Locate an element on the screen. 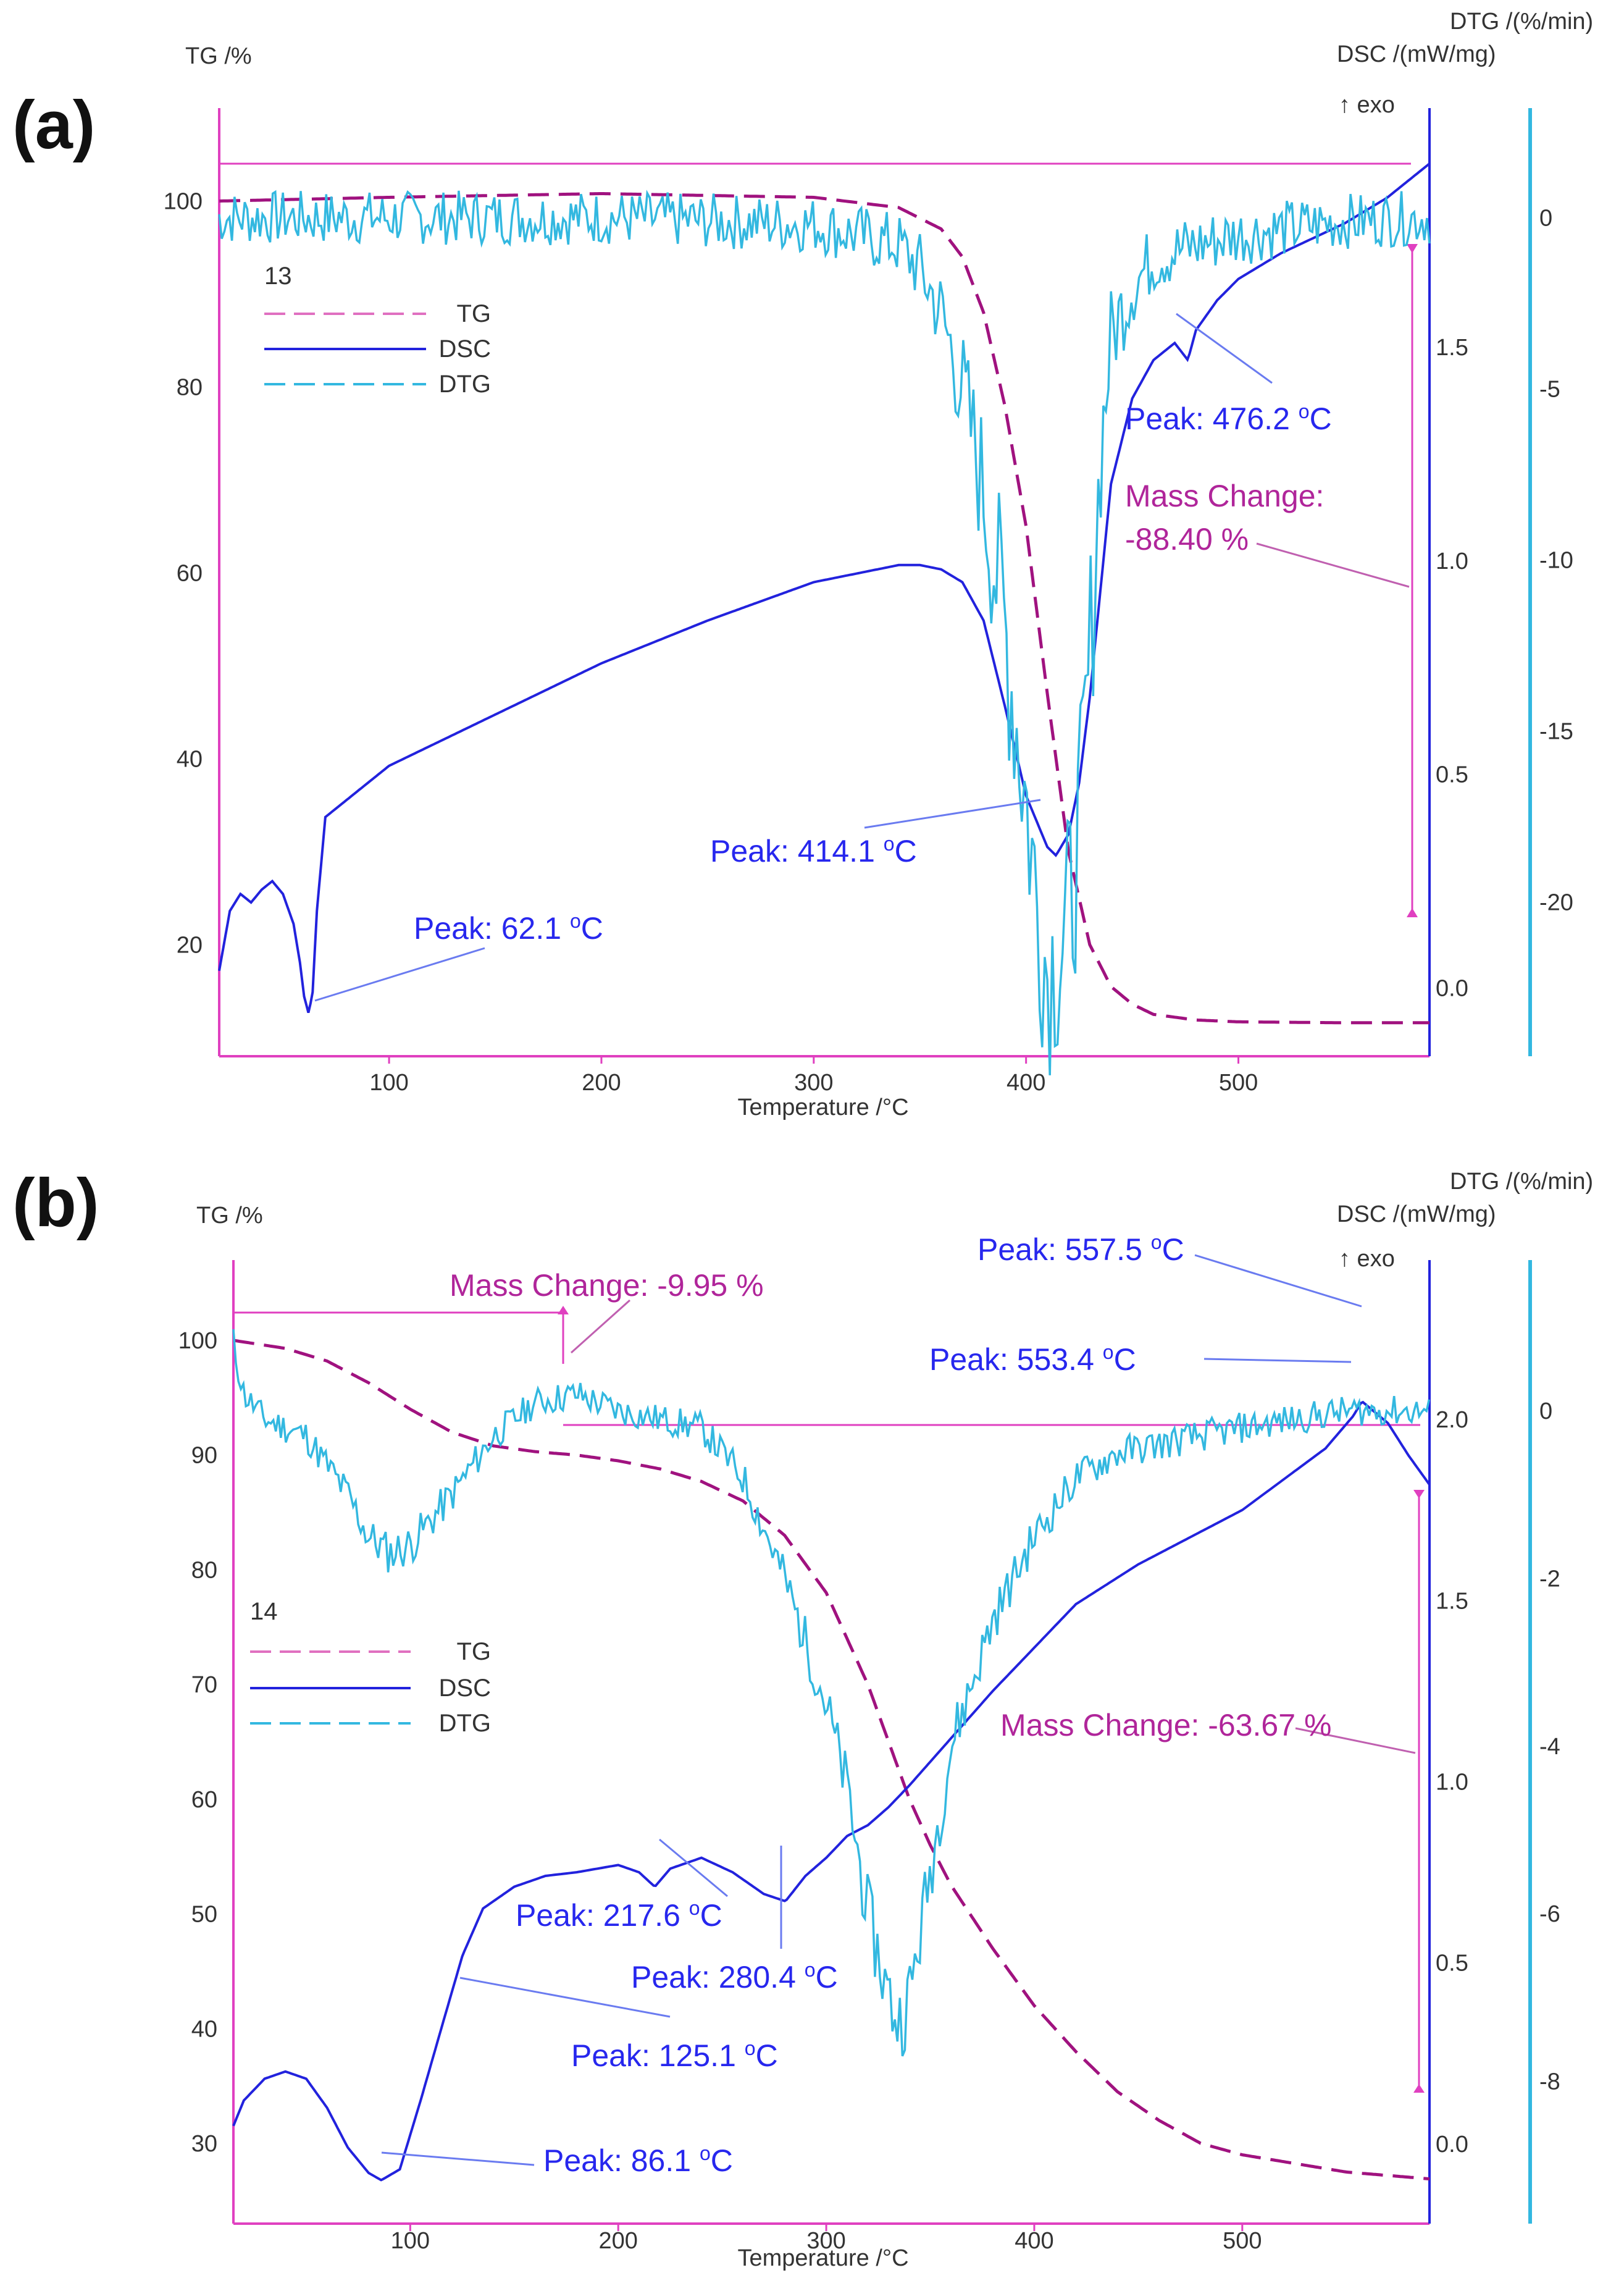  dtg-tick-label: -20 is located at coordinates (1556, 903).